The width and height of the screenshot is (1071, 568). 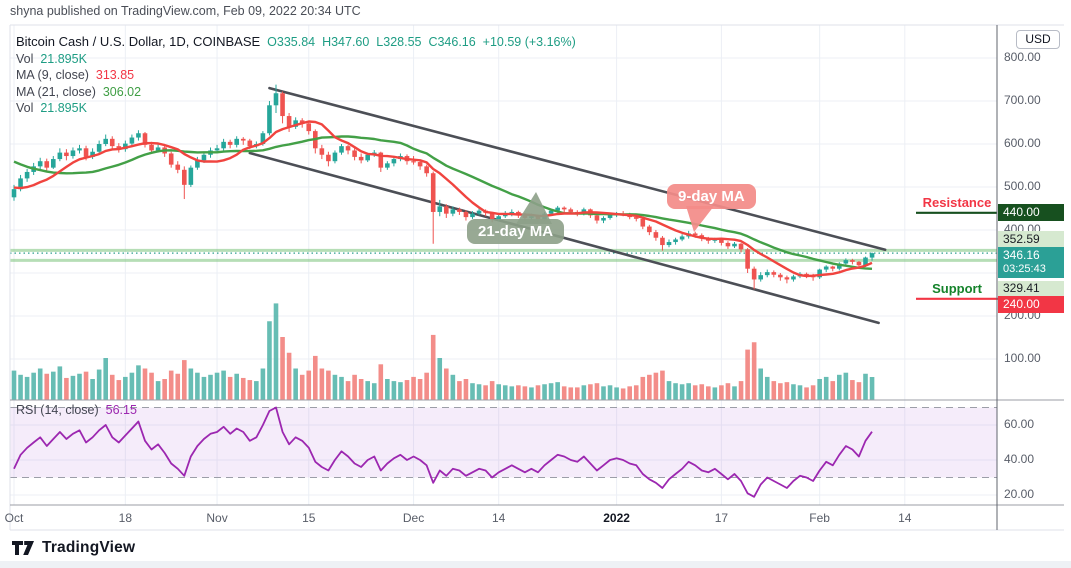 What do you see at coordinates (616, 518) in the screenshot?
I see `time-tick-label: 2022` at bounding box center [616, 518].